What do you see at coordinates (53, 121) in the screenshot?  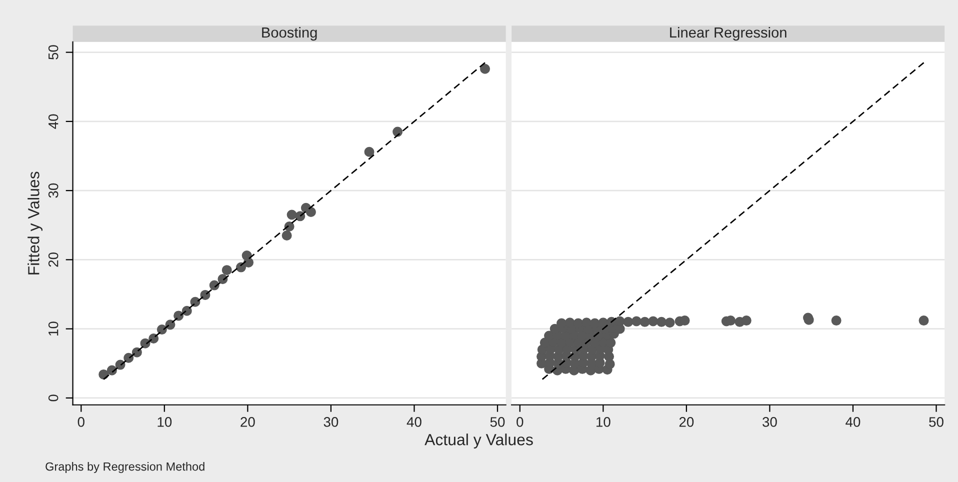 I see `y-tick-label: 40` at bounding box center [53, 121].